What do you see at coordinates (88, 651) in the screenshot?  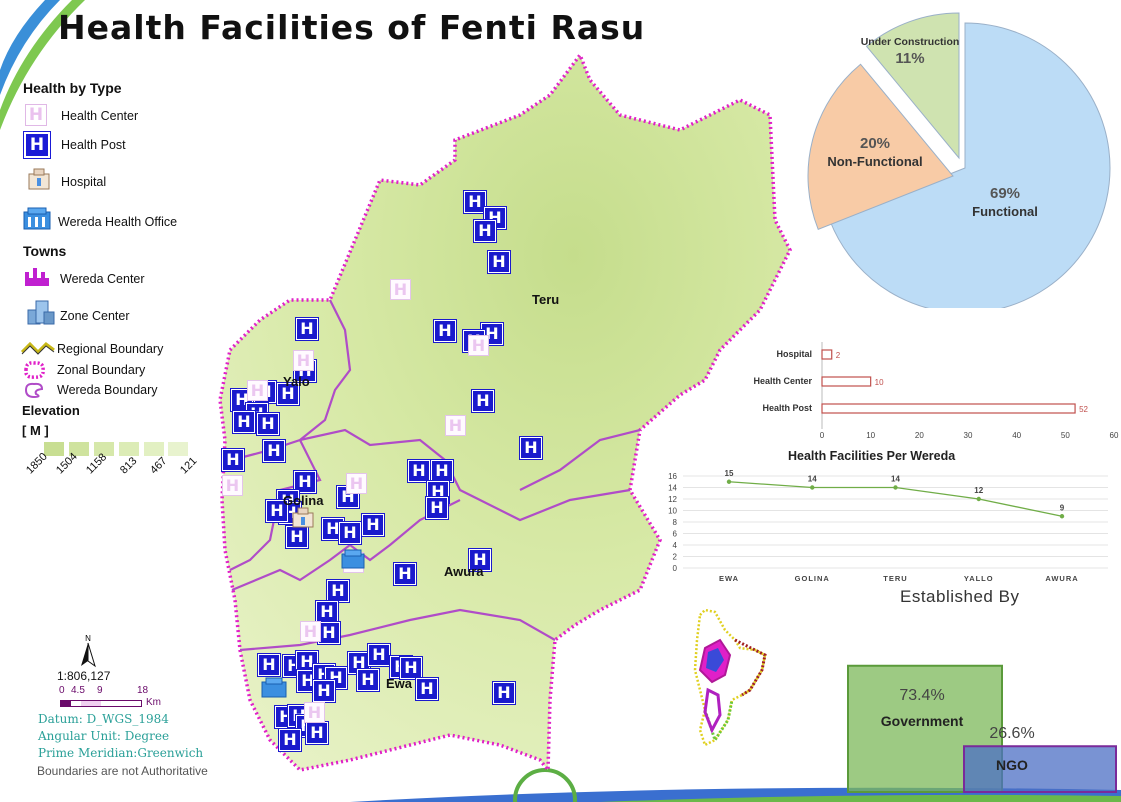 I see `north-arrow-icon: N` at bounding box center [88, 651].